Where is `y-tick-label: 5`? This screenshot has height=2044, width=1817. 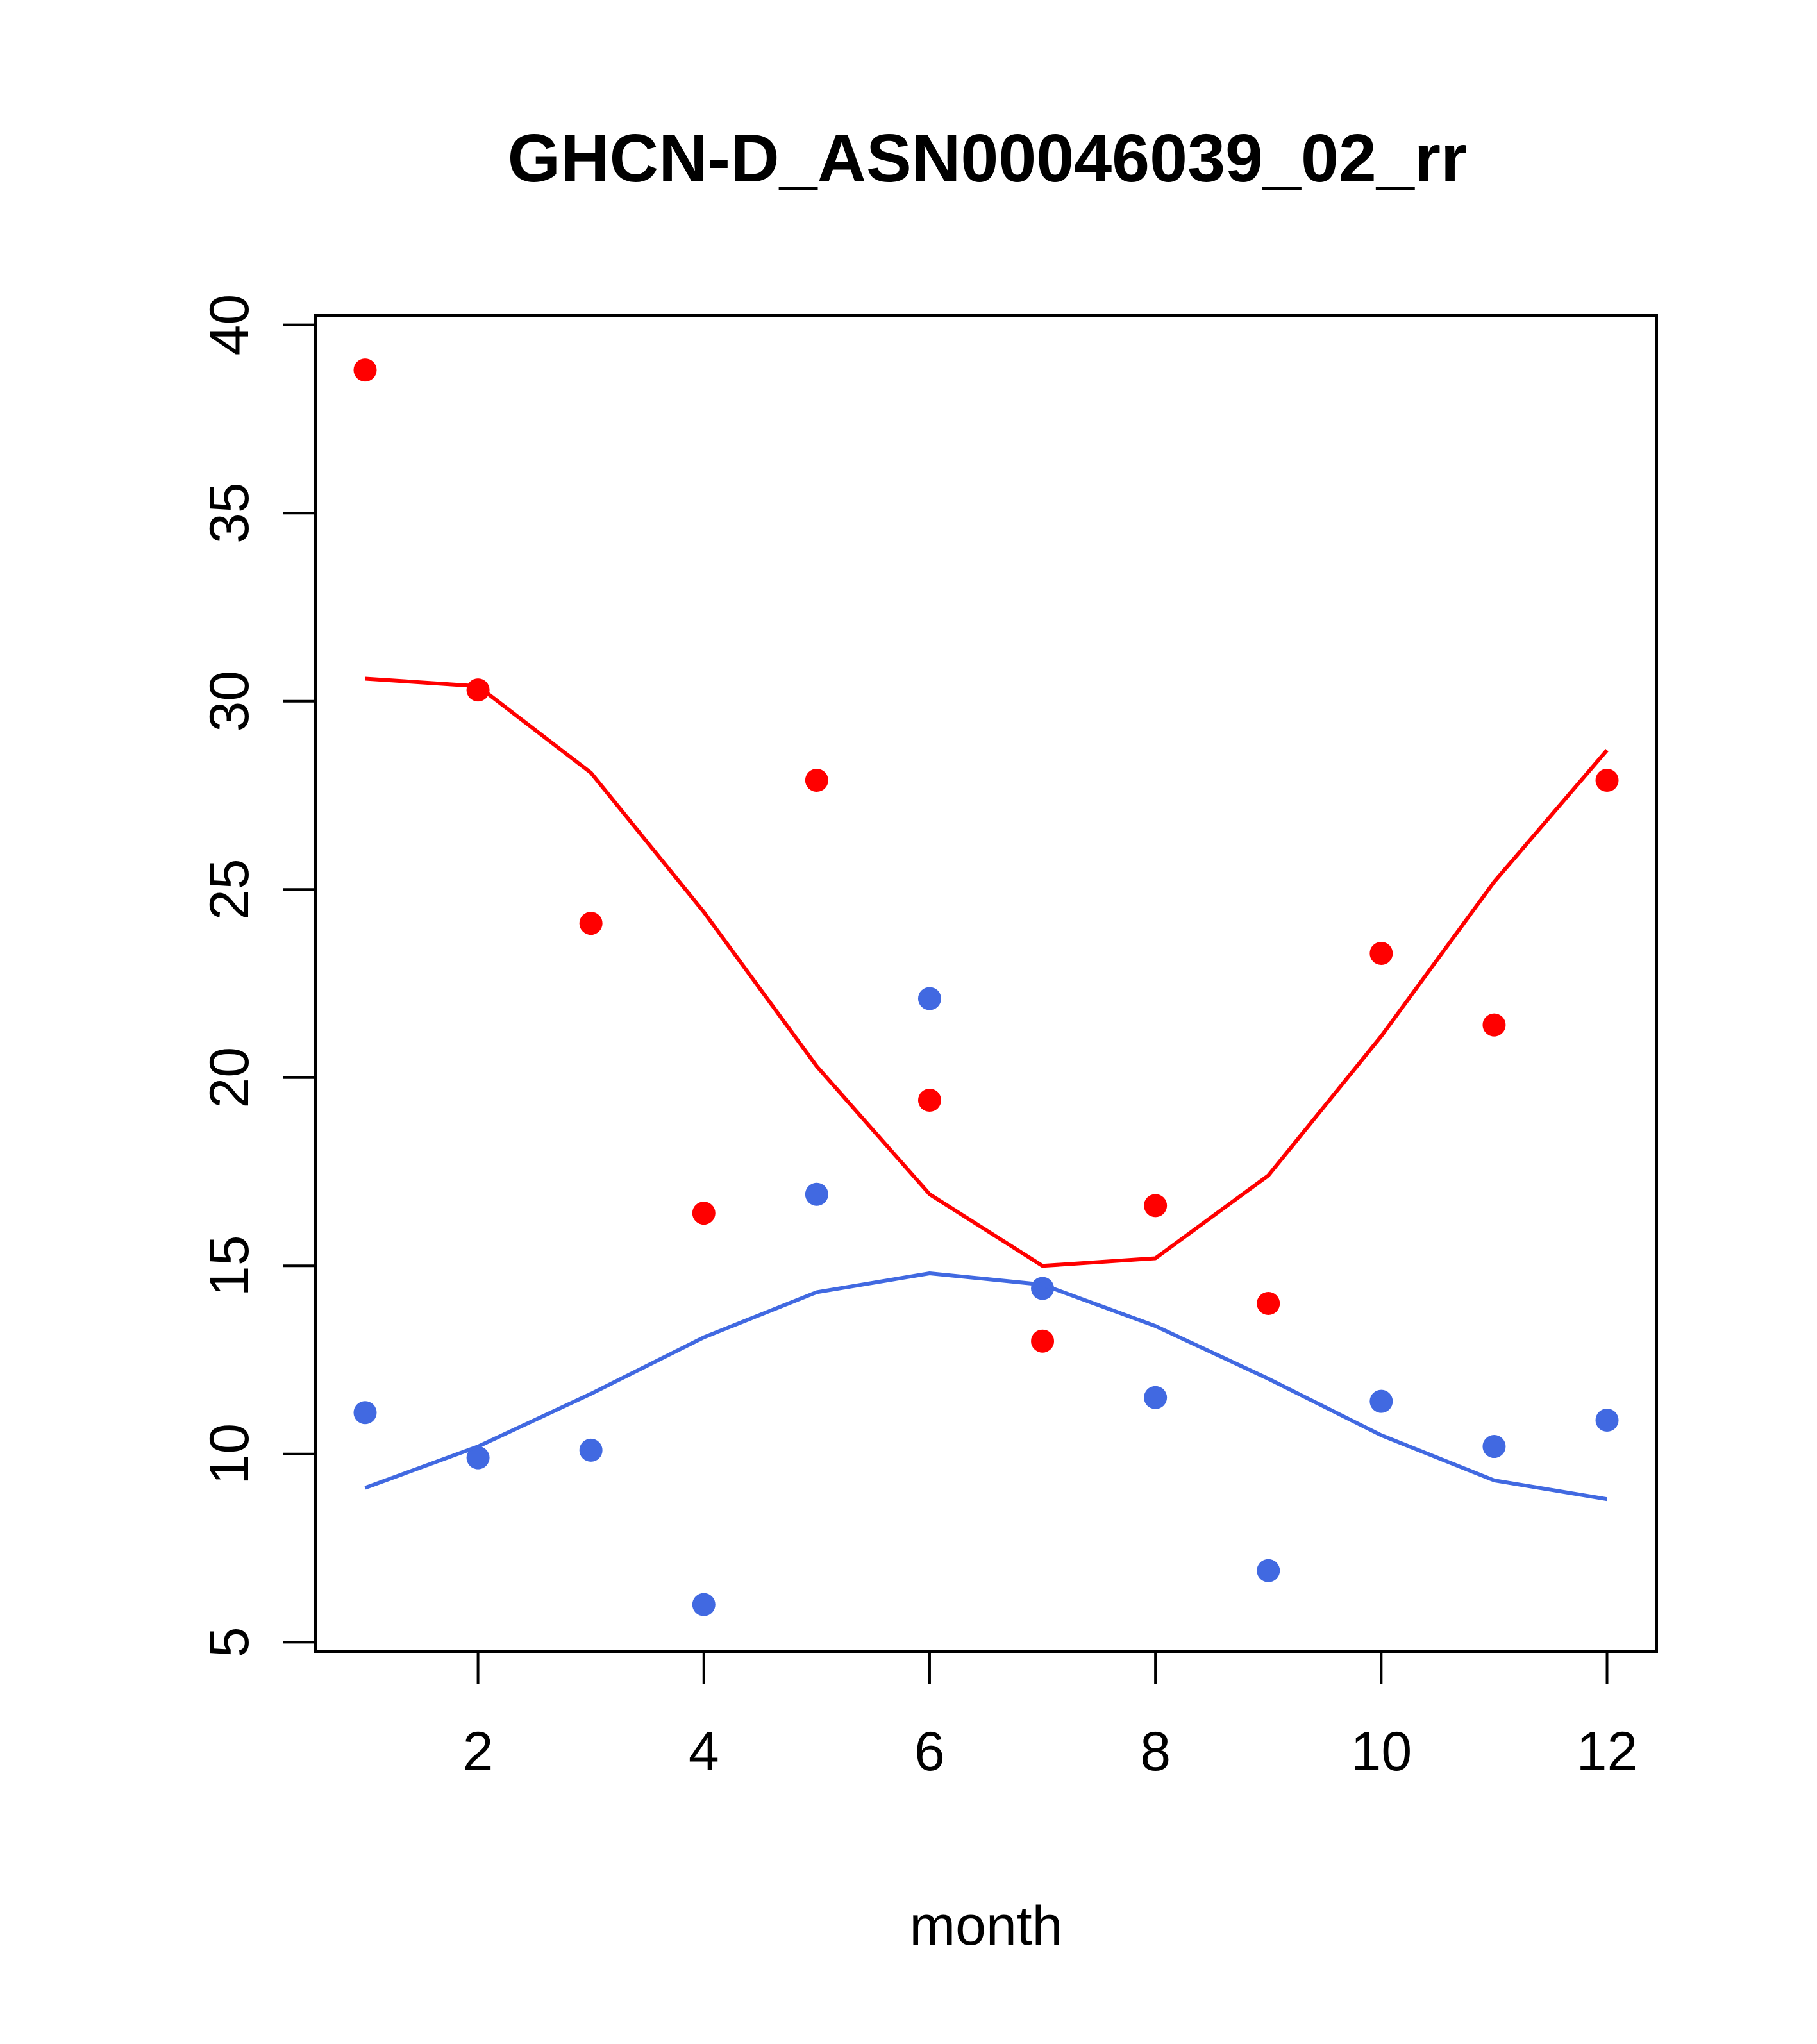
y-tick-label: 5 is located at coordinates (230, 1642).